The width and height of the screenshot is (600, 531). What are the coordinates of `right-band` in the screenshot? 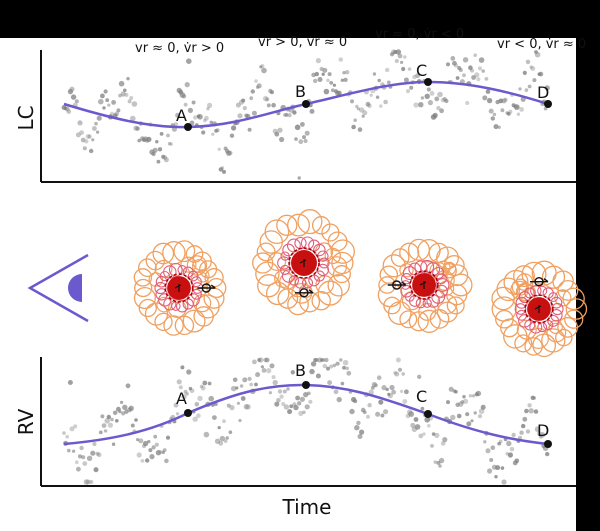 It's located at (588, 265).